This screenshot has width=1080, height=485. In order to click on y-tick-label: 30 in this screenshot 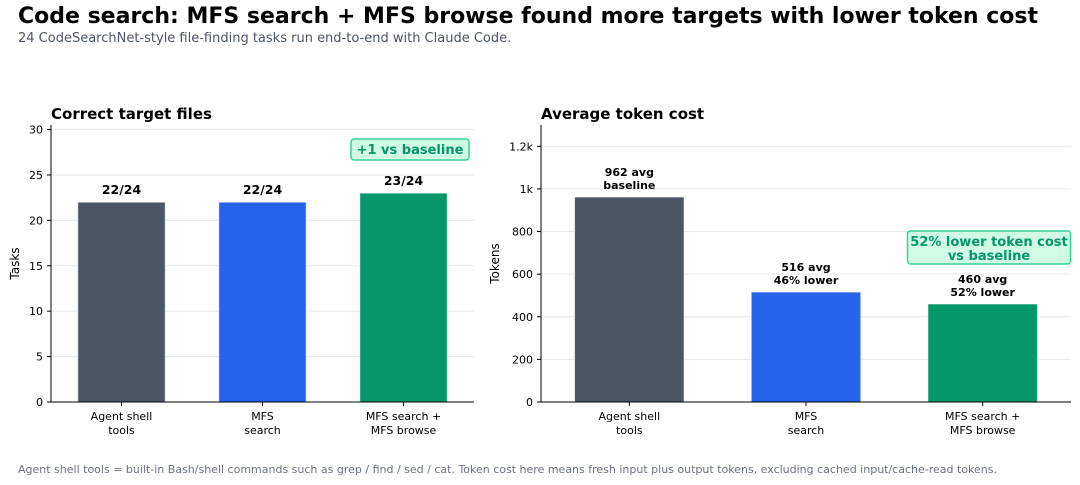, I will do `click(36, 130)`.